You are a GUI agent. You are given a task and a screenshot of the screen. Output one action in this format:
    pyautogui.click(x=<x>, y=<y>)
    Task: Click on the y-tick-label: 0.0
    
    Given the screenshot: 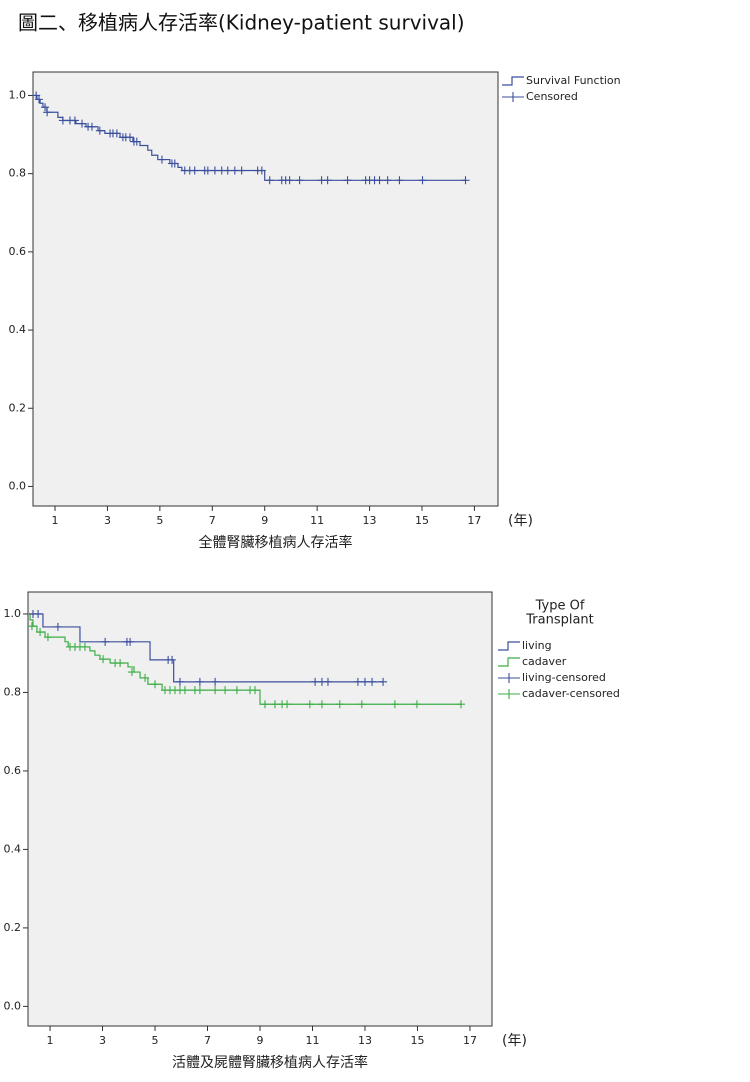 What is the action you would take?
    pyautogui.click(x=13, y=1005)
    